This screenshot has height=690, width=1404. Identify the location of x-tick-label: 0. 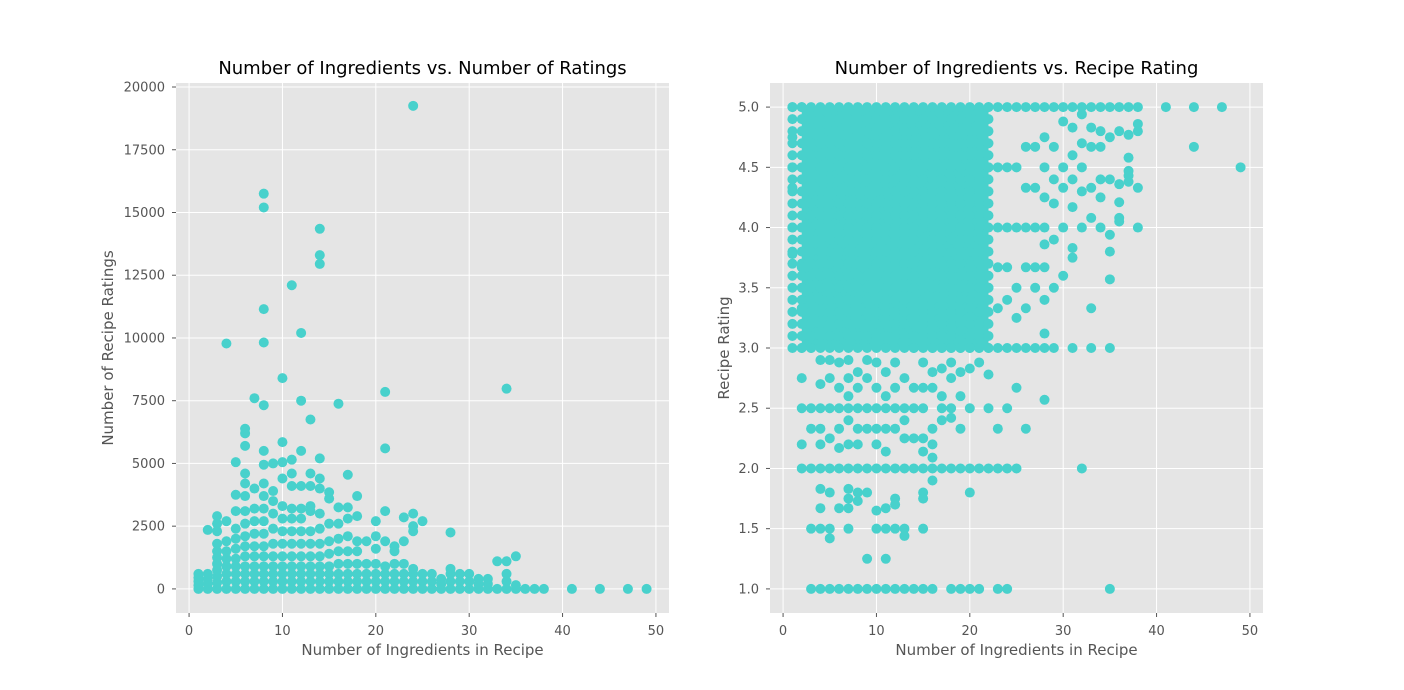
(783, 631).